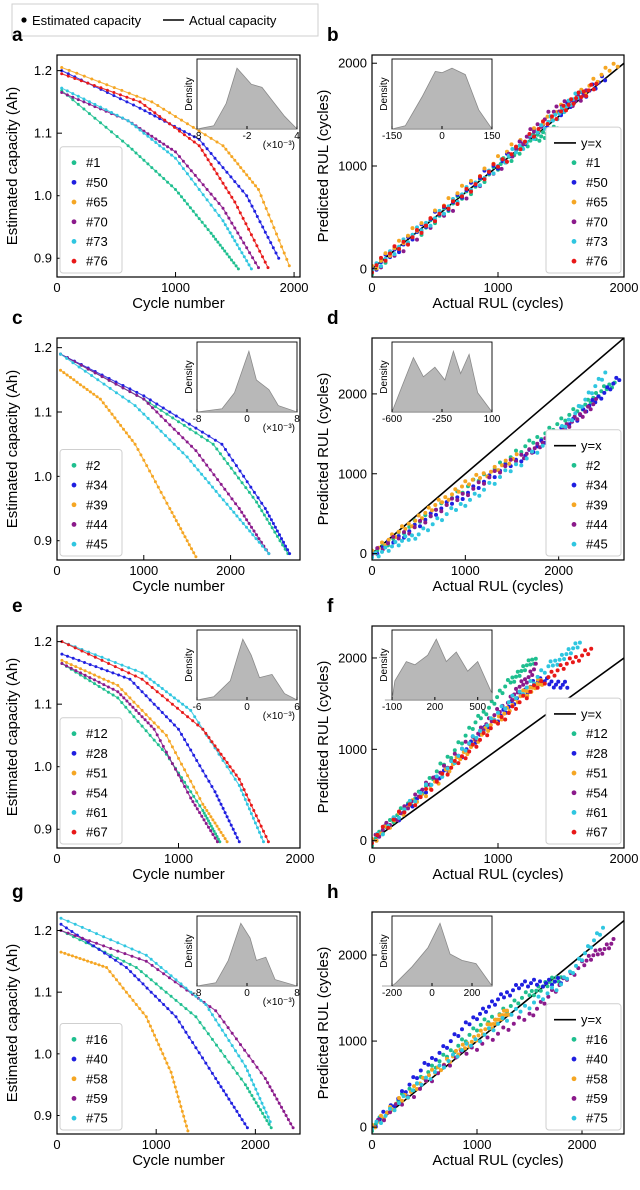  Describe the element at coordinates (363, 1127) in the screenshot. I see `y-tick-label: 0` at that location.